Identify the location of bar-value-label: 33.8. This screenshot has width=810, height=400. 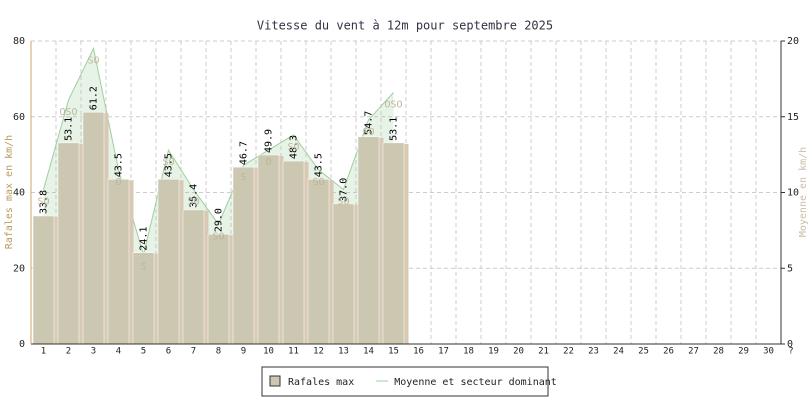
(44, 202).